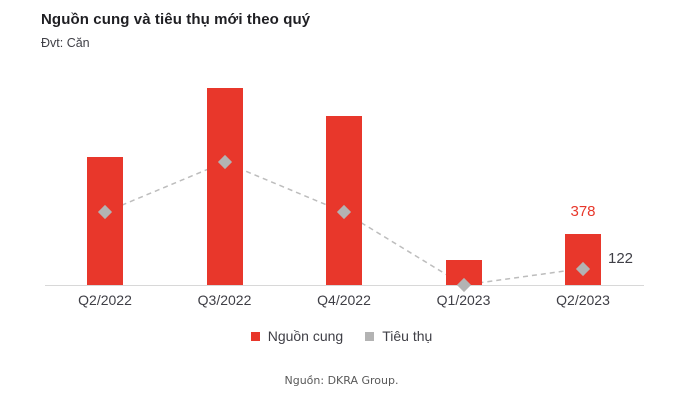 The image size is (683, 406). Describe the element at coordinates (344, 200) in the screenshot. I see `supply-bar-q4-2022` at that location.